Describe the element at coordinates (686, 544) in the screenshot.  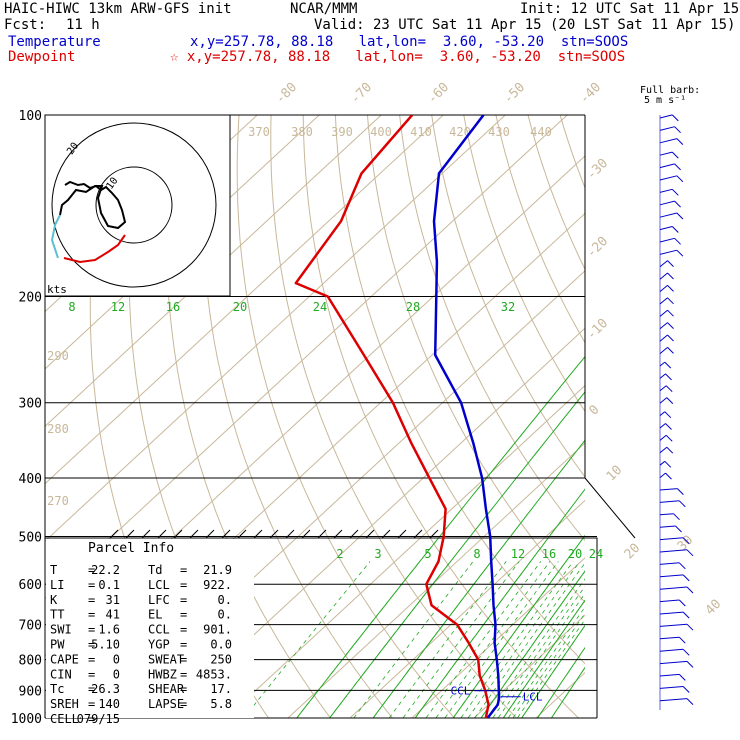
I see `isotherm-label: 30` at that location.